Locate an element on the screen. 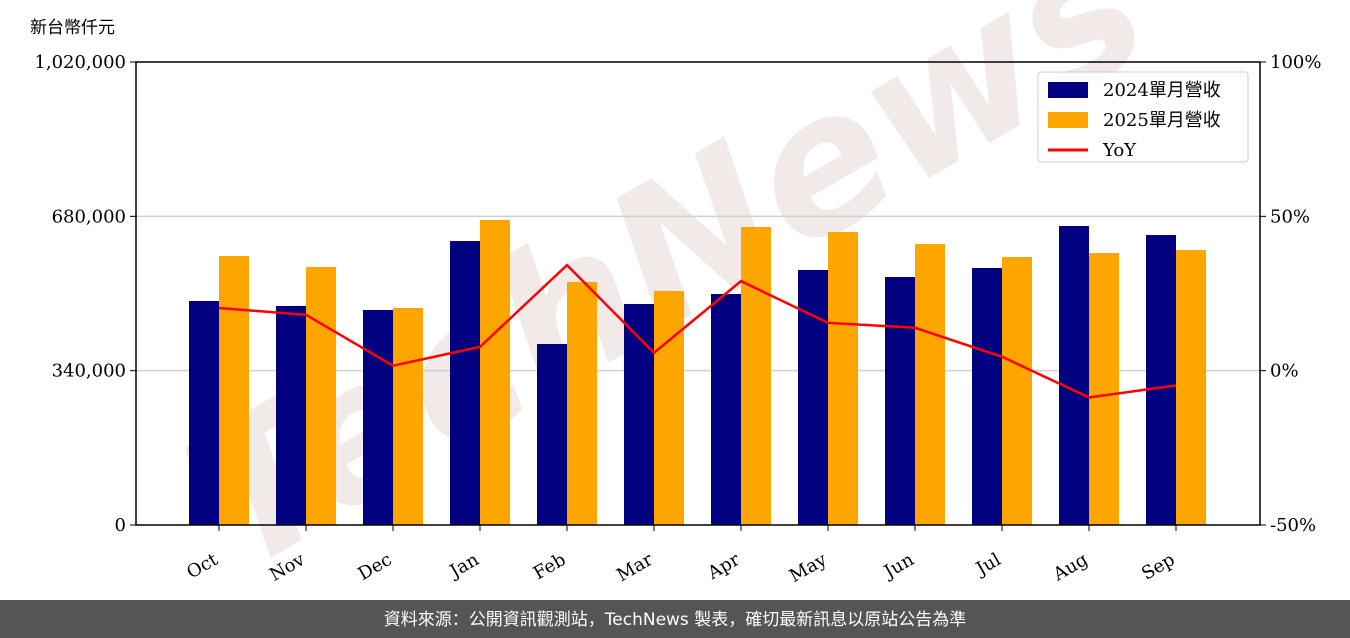 This screenshot has height=638, width=1350. legend-label: 2024單月營收 is located at coordinates (1162, 90).